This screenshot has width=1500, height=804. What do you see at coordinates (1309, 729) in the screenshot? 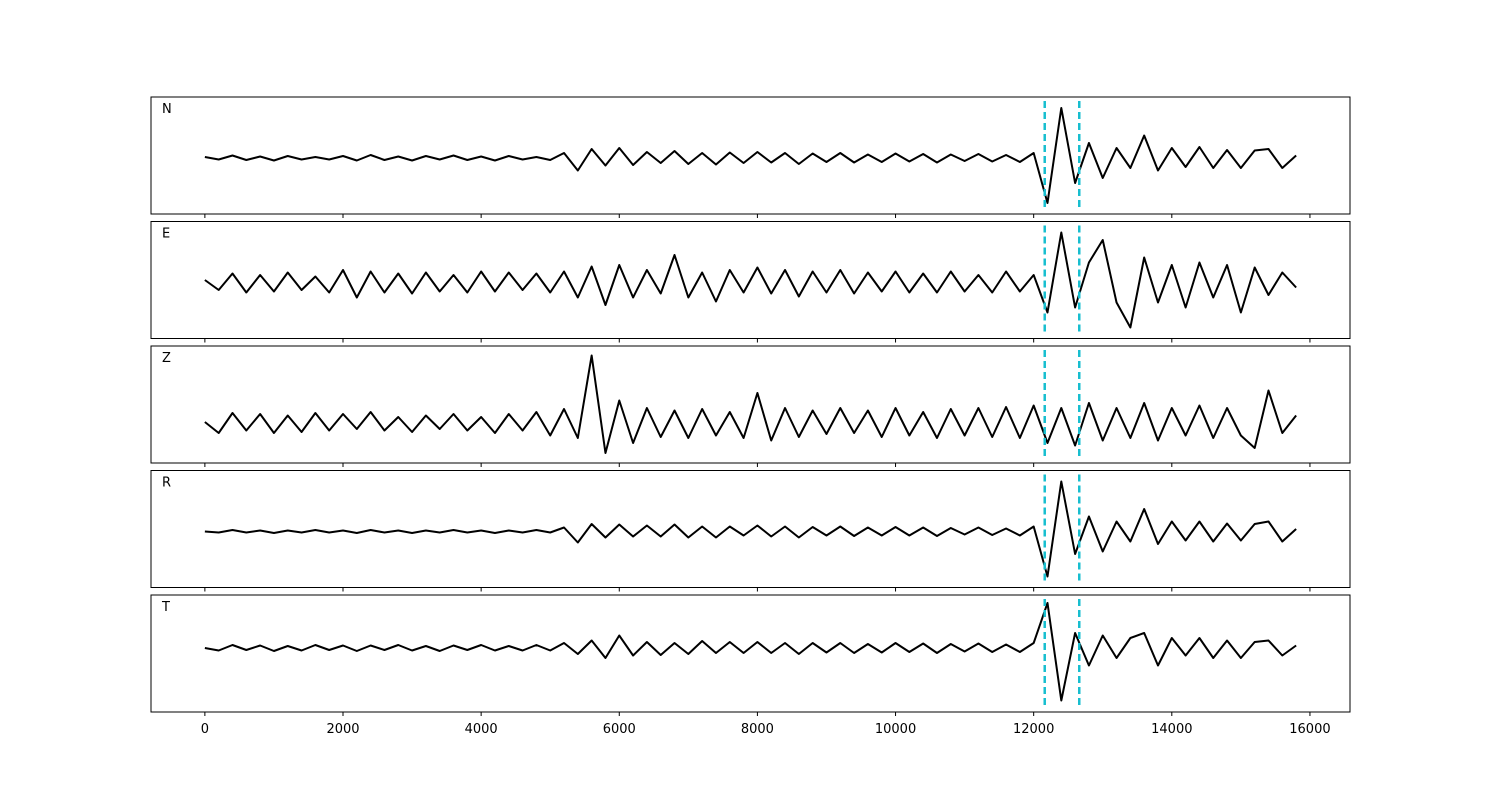
I see `x-tick-label: 16000` at bounding box center [1309, 729].